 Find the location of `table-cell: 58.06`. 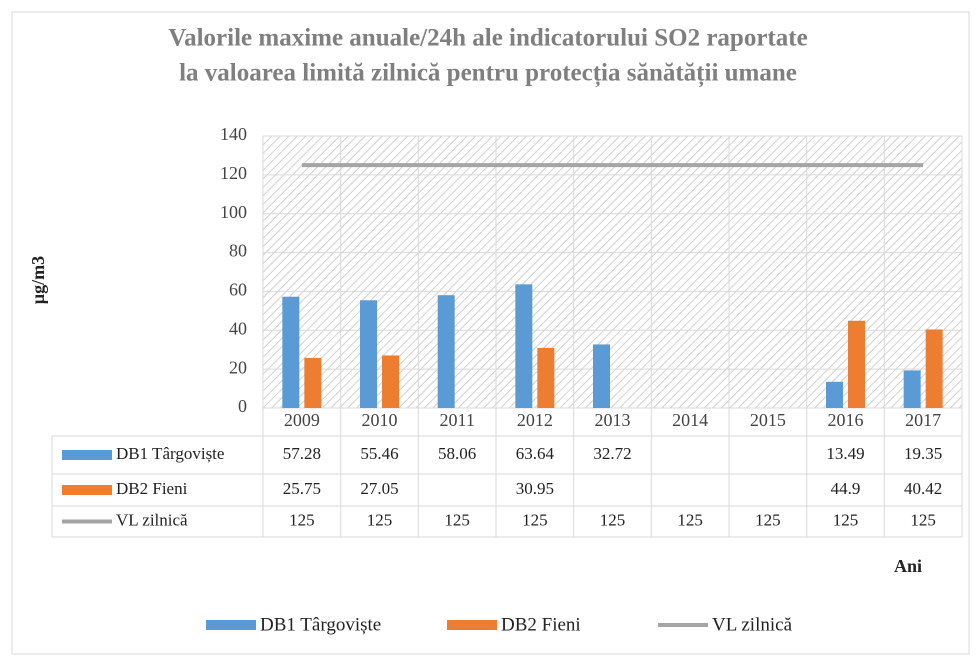

table-cell: 58.06 is located at coordinates (457, 453).